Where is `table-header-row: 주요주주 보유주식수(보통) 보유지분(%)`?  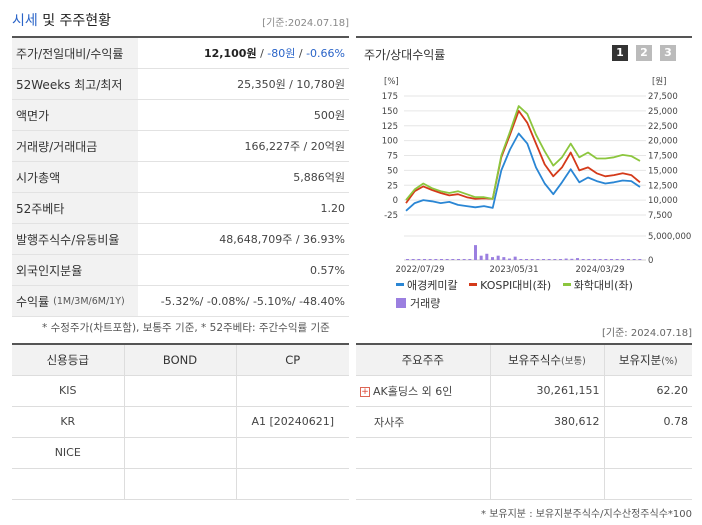 table-header-row: 주요주주 보유주식수(보통) 보유지분(%) is located at coordinates (524, 360).